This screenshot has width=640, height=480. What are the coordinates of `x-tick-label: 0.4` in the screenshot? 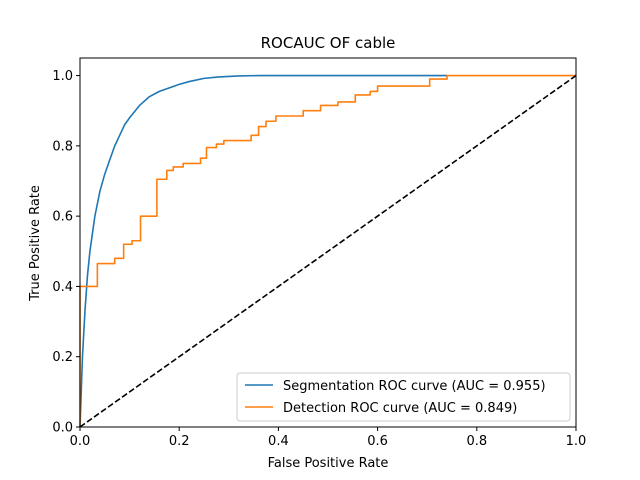 It's located at (278, 441).